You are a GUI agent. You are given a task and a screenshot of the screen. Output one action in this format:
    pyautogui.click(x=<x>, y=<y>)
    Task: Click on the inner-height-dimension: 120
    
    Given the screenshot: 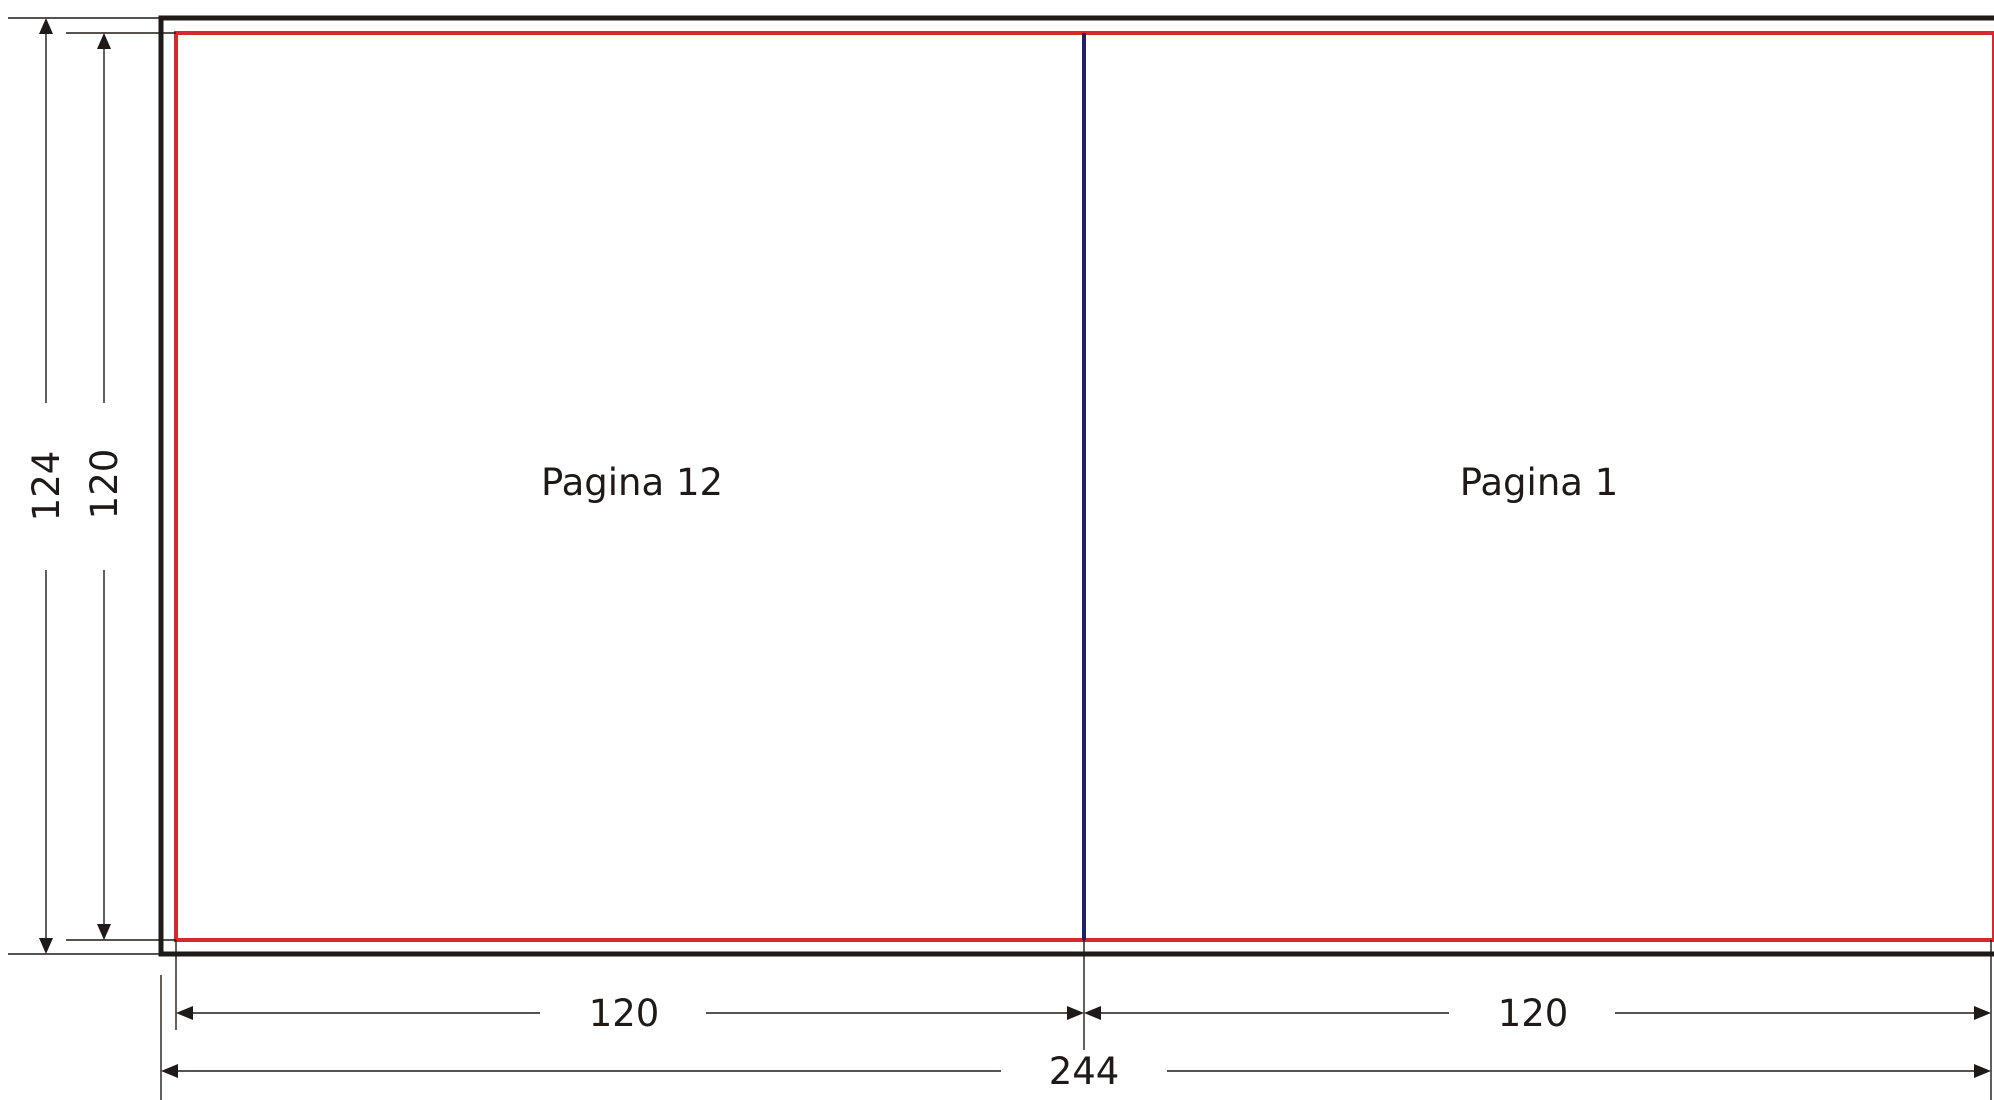 What is the action you would take?
    pyautogui.click(x=121, y=486)
    